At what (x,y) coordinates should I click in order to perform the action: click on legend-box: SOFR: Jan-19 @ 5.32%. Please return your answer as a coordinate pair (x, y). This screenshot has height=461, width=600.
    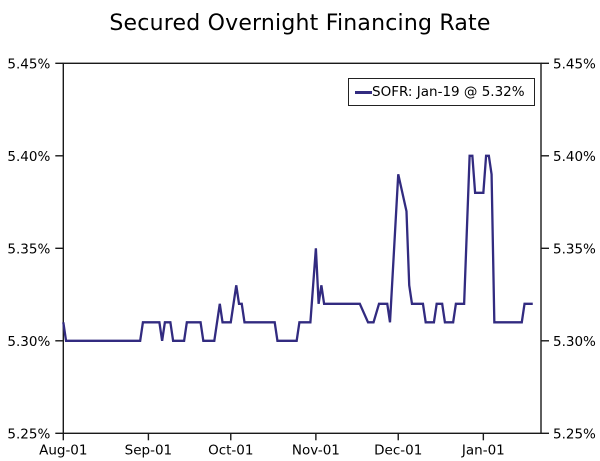
    Looking at the image, I should click on (441, 92).